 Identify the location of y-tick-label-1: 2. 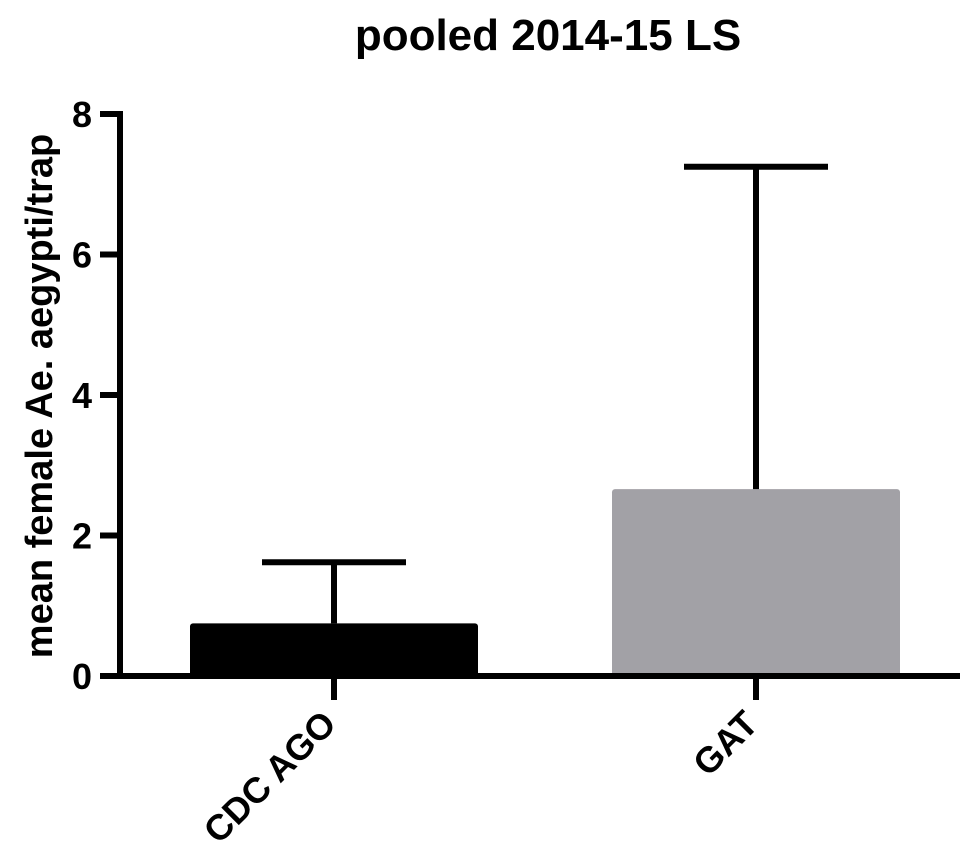
(82, 536).